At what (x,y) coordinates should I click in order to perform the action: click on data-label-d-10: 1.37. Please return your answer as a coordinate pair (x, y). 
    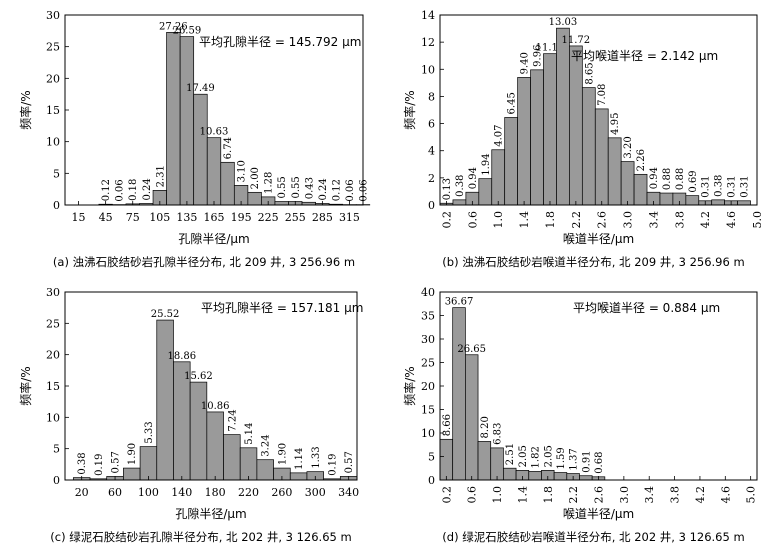
    Looking at the image, I should click on (574, 459).